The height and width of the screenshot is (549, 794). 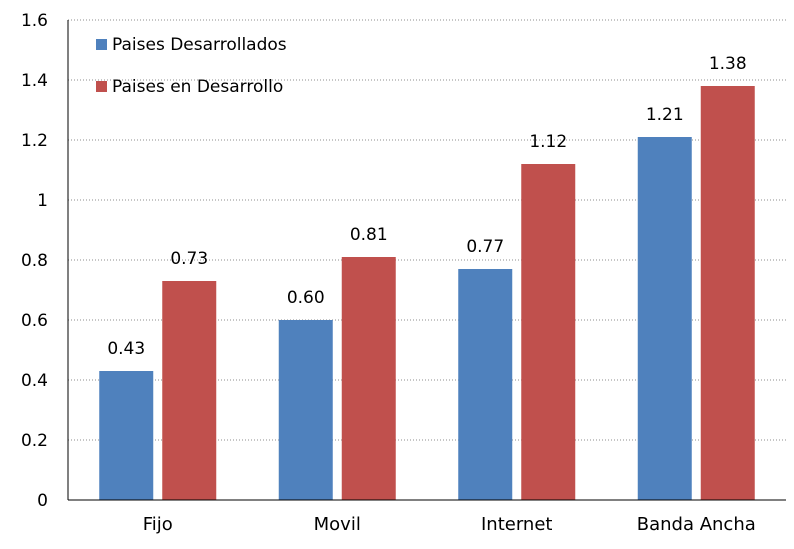 I want to click on data-label: 1.12, so click(x=548, y=142).